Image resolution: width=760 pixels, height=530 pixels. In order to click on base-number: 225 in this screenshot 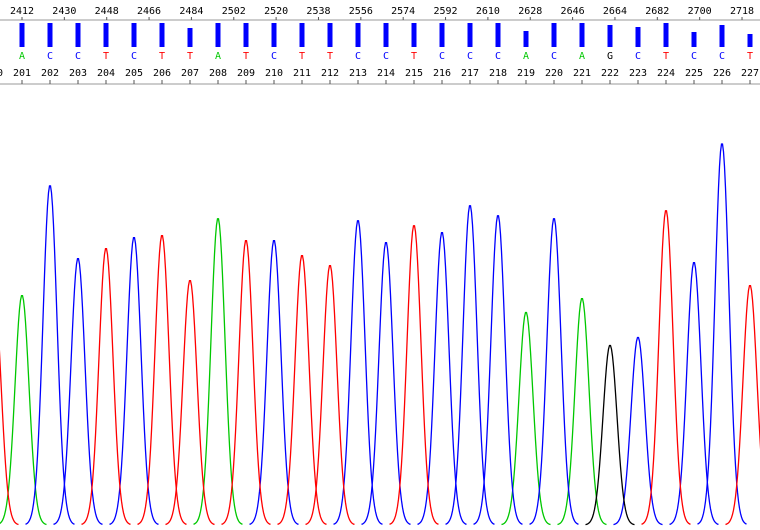, I will do `click(694, 73)`.